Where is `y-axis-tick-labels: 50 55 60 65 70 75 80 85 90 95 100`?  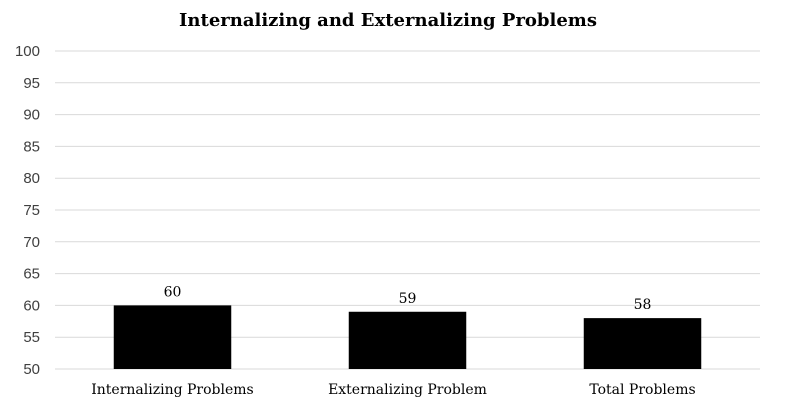
y-axis-tick-labels: 50 55 60 65 70 75 80 85 90 95 100 is located at coordinates (27, 210).